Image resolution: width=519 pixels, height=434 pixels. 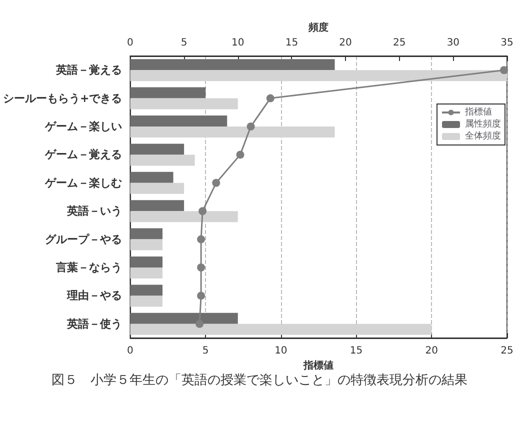 What do you see at coordinates (356, 351) in the screenshot?
I see `x-tick-label: 15` at bounding box center [356, 351].